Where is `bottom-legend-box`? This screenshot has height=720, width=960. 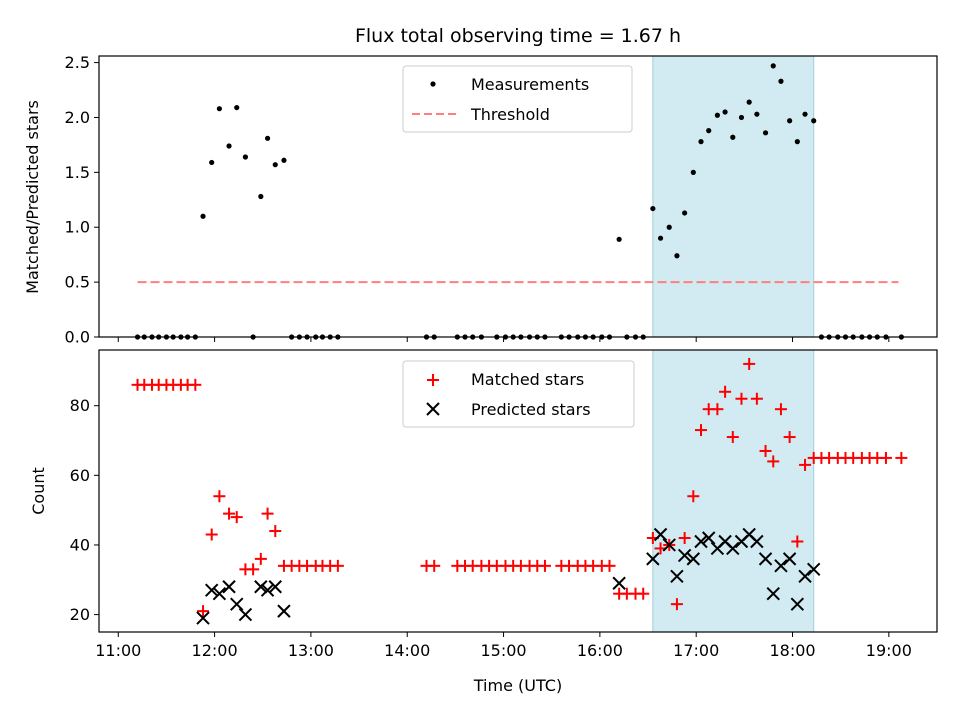
bottom-legend-box is located at coordinates (518, 394).